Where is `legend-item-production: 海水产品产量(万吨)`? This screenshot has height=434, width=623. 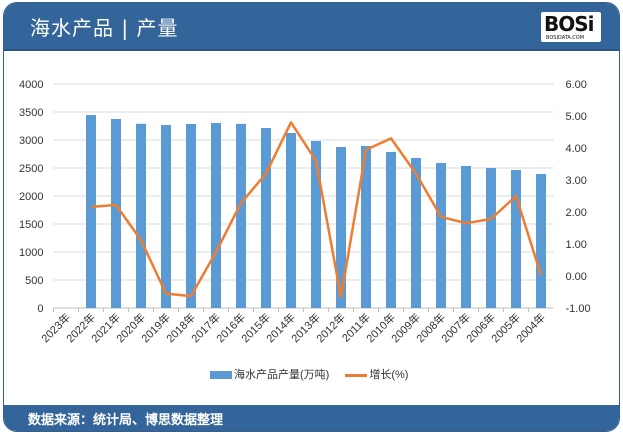 legend-item-production: 海水产品产量(万吨) is located at coordinates (269, 374).